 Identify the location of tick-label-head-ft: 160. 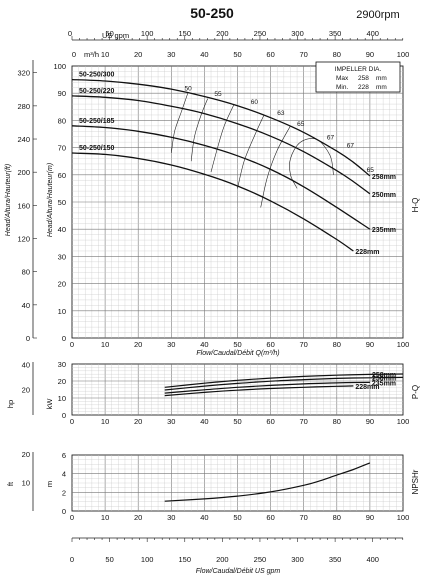
(23, 205).